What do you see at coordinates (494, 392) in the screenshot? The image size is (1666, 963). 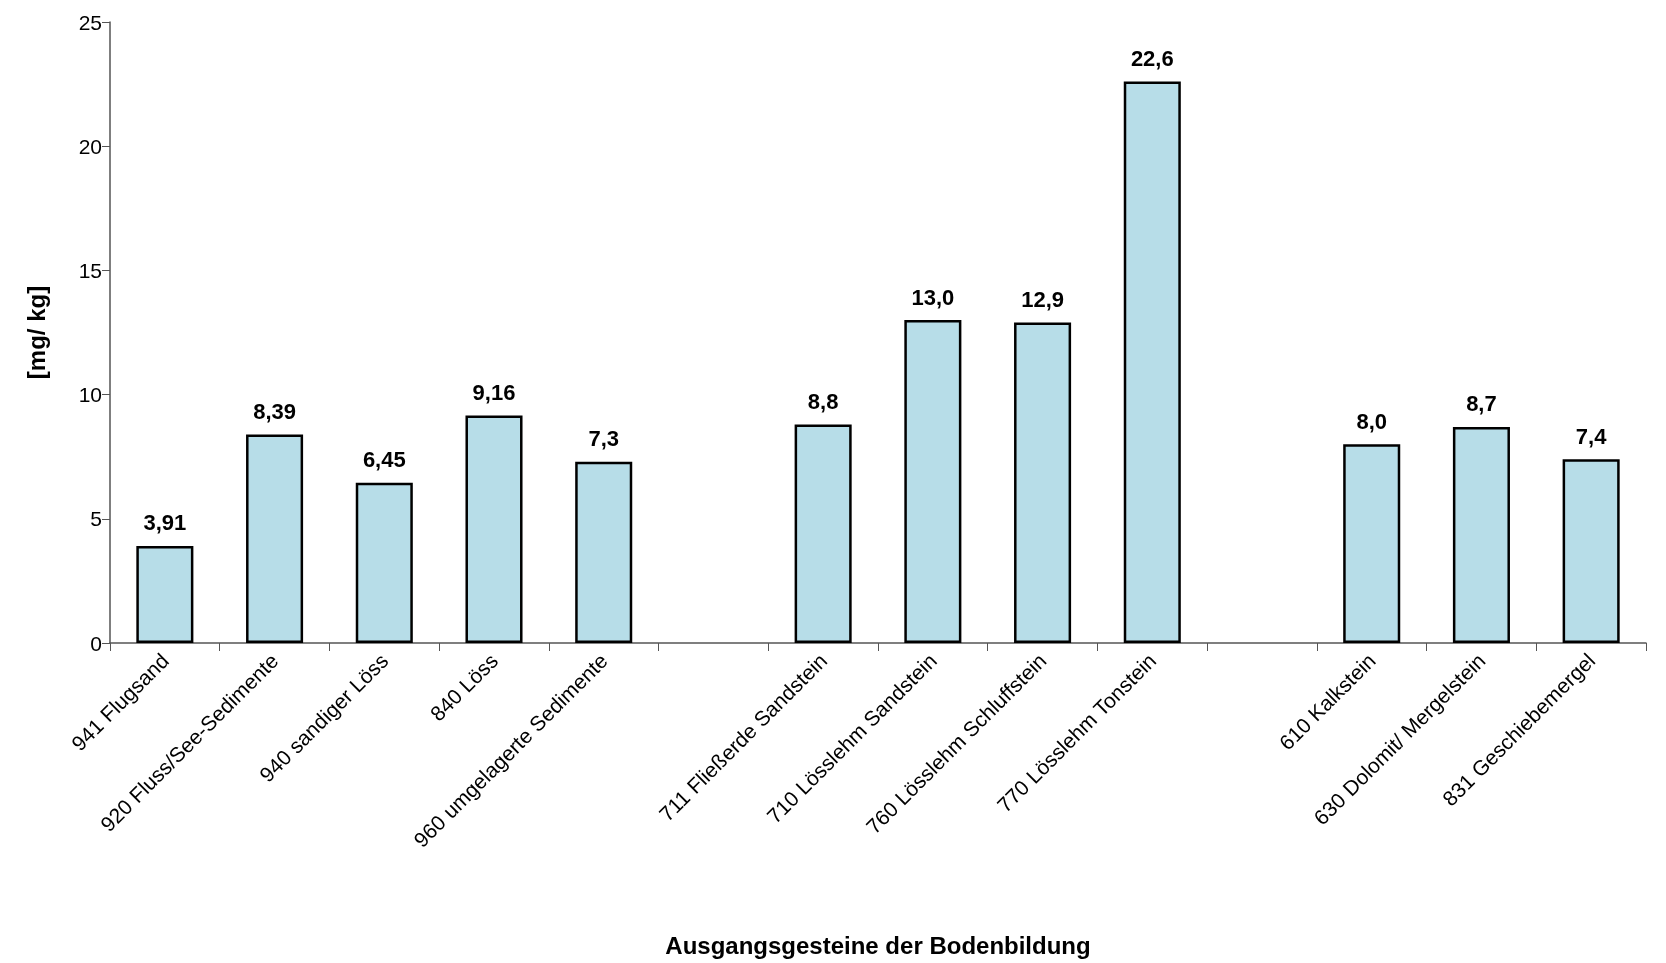 I see `data-label: 9,16` at bounding box center [494, 392].